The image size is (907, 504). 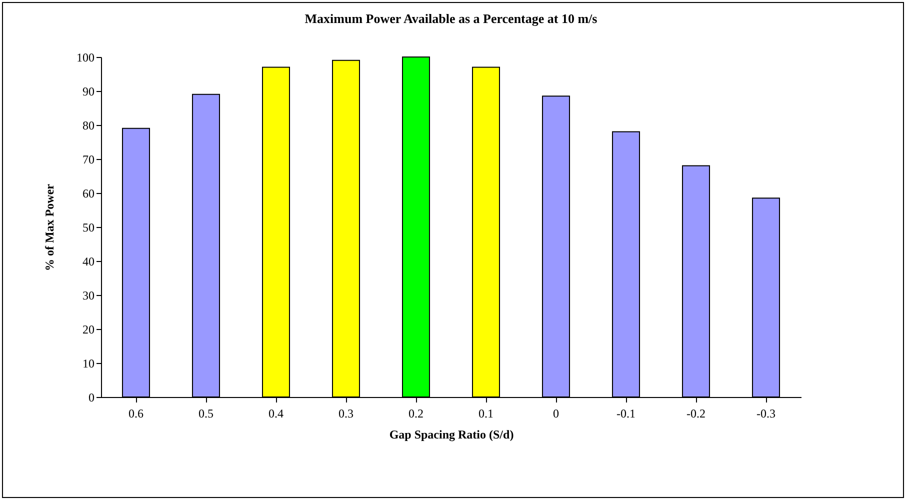 I want to click on y-tick-label: 100, so click(x=85, y=57).